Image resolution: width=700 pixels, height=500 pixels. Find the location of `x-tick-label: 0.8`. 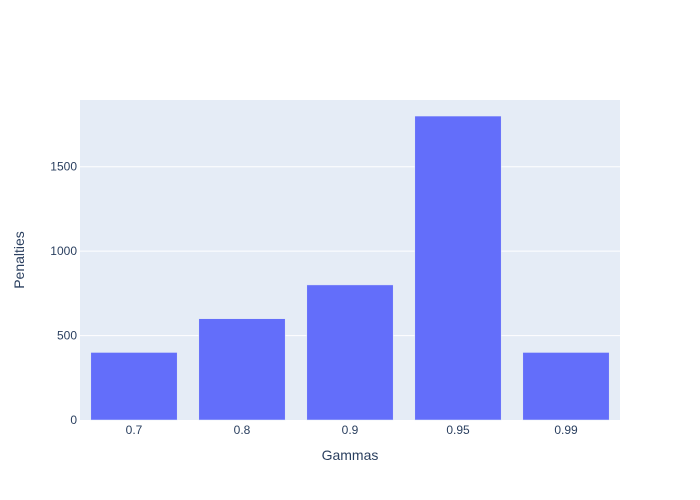

x-tick-label: 0.8 is located at coordinates (242, 430).